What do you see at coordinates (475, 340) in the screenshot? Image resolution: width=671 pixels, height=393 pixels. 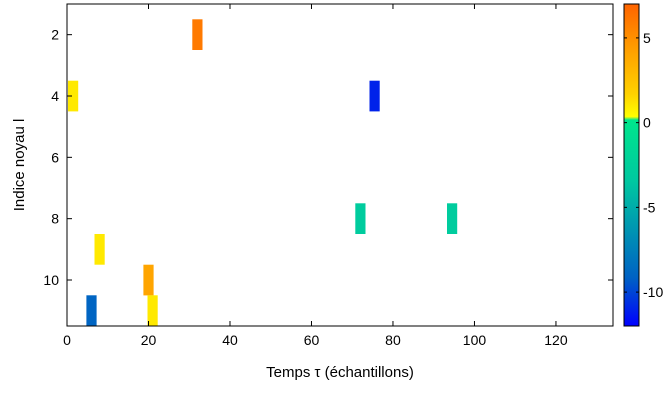 I see `x-tick-label: 100` at bounding box center [475, 340].